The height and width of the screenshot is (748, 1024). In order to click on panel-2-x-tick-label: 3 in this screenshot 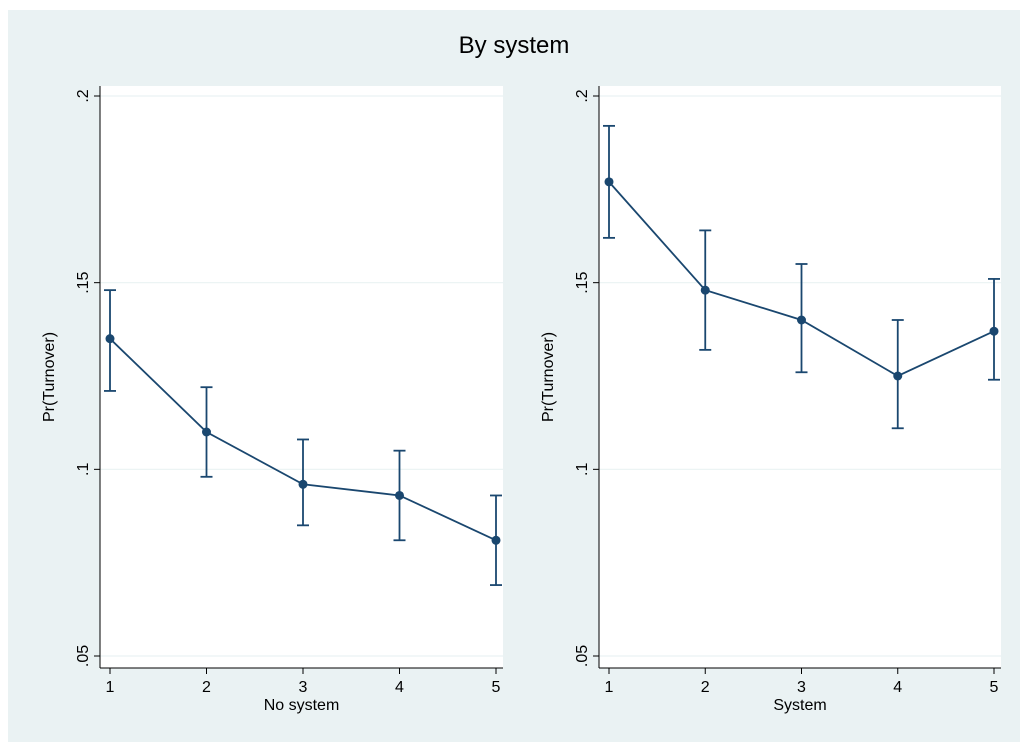, I will do `click(801, 687)`.